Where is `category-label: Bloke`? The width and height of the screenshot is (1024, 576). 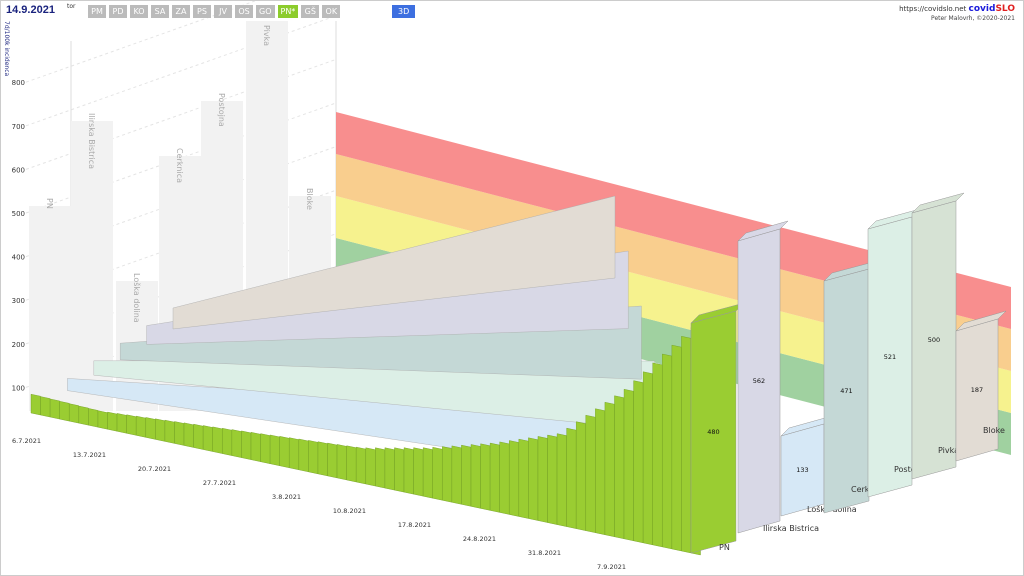
category-label: Bloke is located at coordinates (994, 430).